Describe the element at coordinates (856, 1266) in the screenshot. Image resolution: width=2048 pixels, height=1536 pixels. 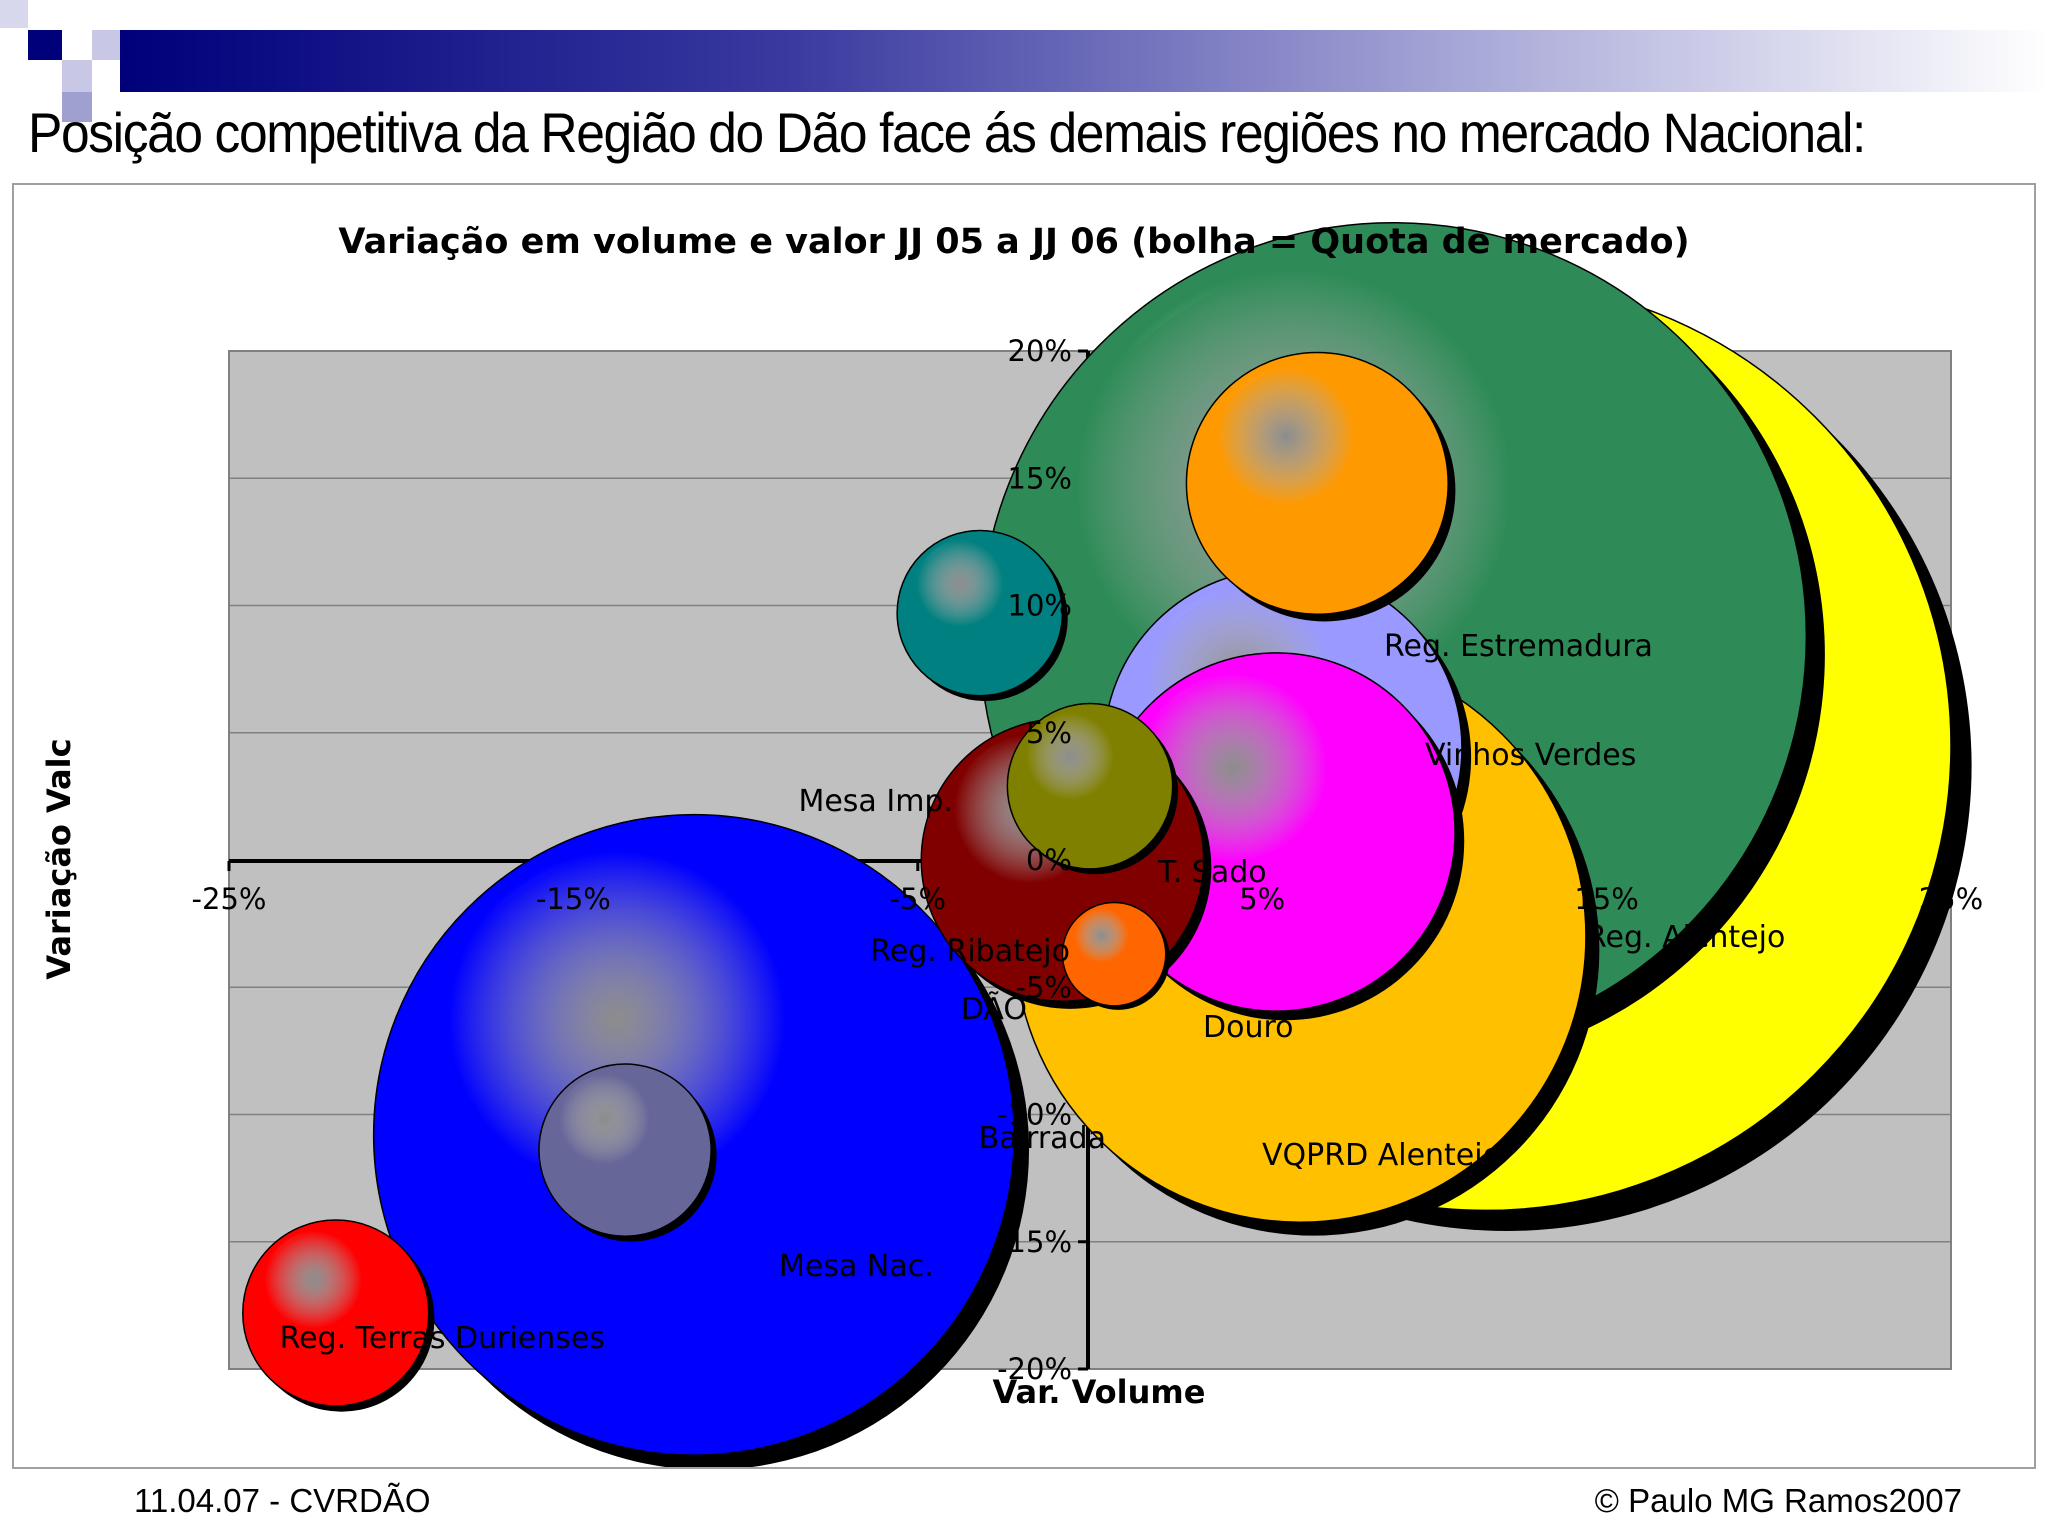
I see `bubble-label: Mesa Nac.` at that location.